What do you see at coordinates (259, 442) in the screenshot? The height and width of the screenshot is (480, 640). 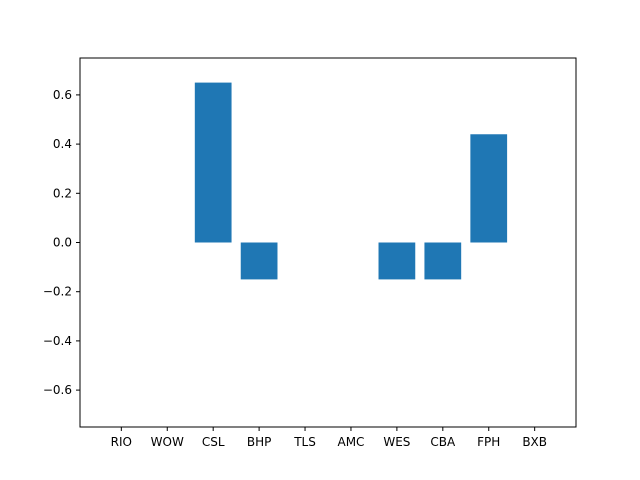 I see `x-tick-label-bhp: BHP` at bounding box center [259, 442].